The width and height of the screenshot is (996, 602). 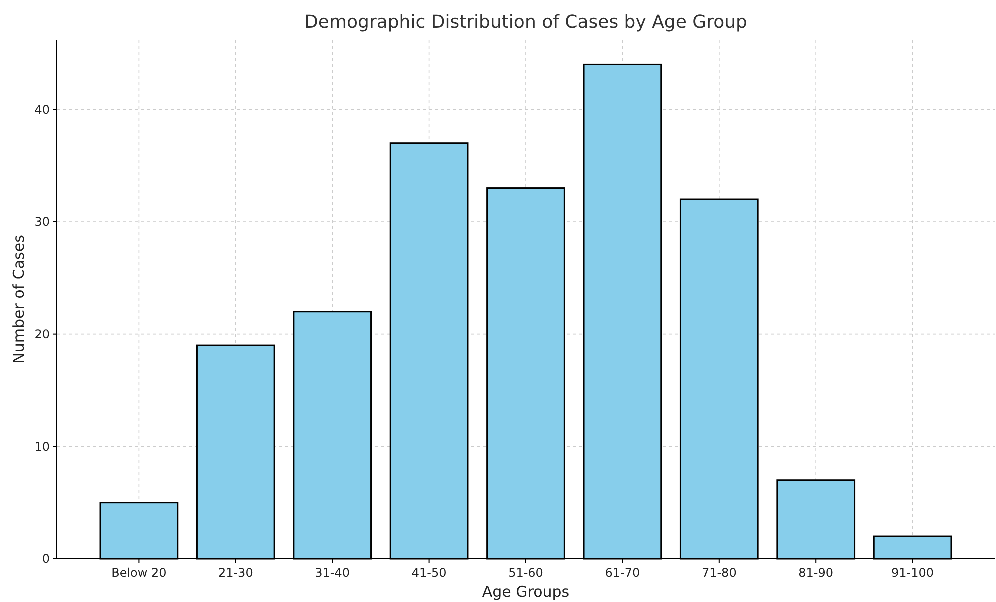 What do you see at coordinates (526, 573) in the screenshot?
I see `x-tick-label: 51-60` at bounding box center [526, 573].